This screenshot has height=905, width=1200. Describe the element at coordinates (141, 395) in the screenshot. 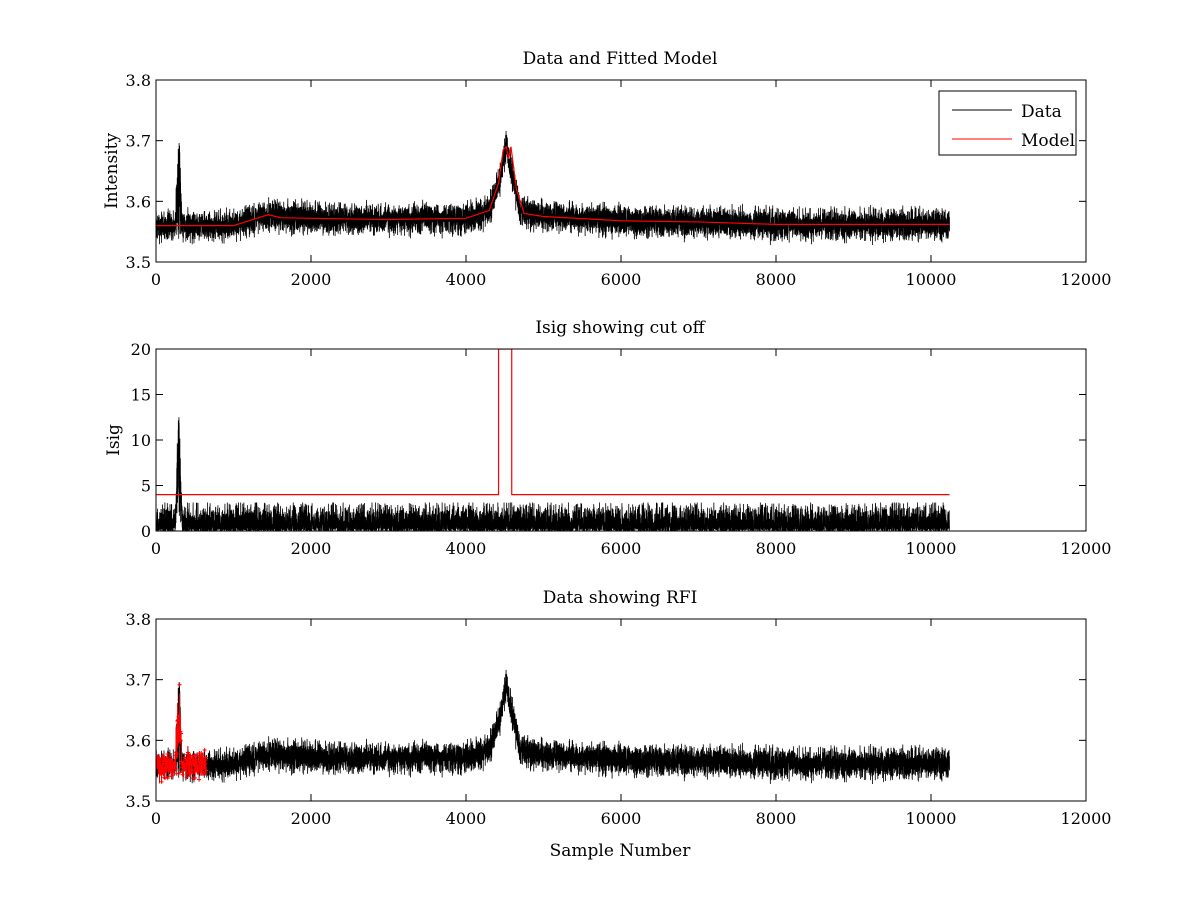

I see `y-tick-label: 15` at that location.